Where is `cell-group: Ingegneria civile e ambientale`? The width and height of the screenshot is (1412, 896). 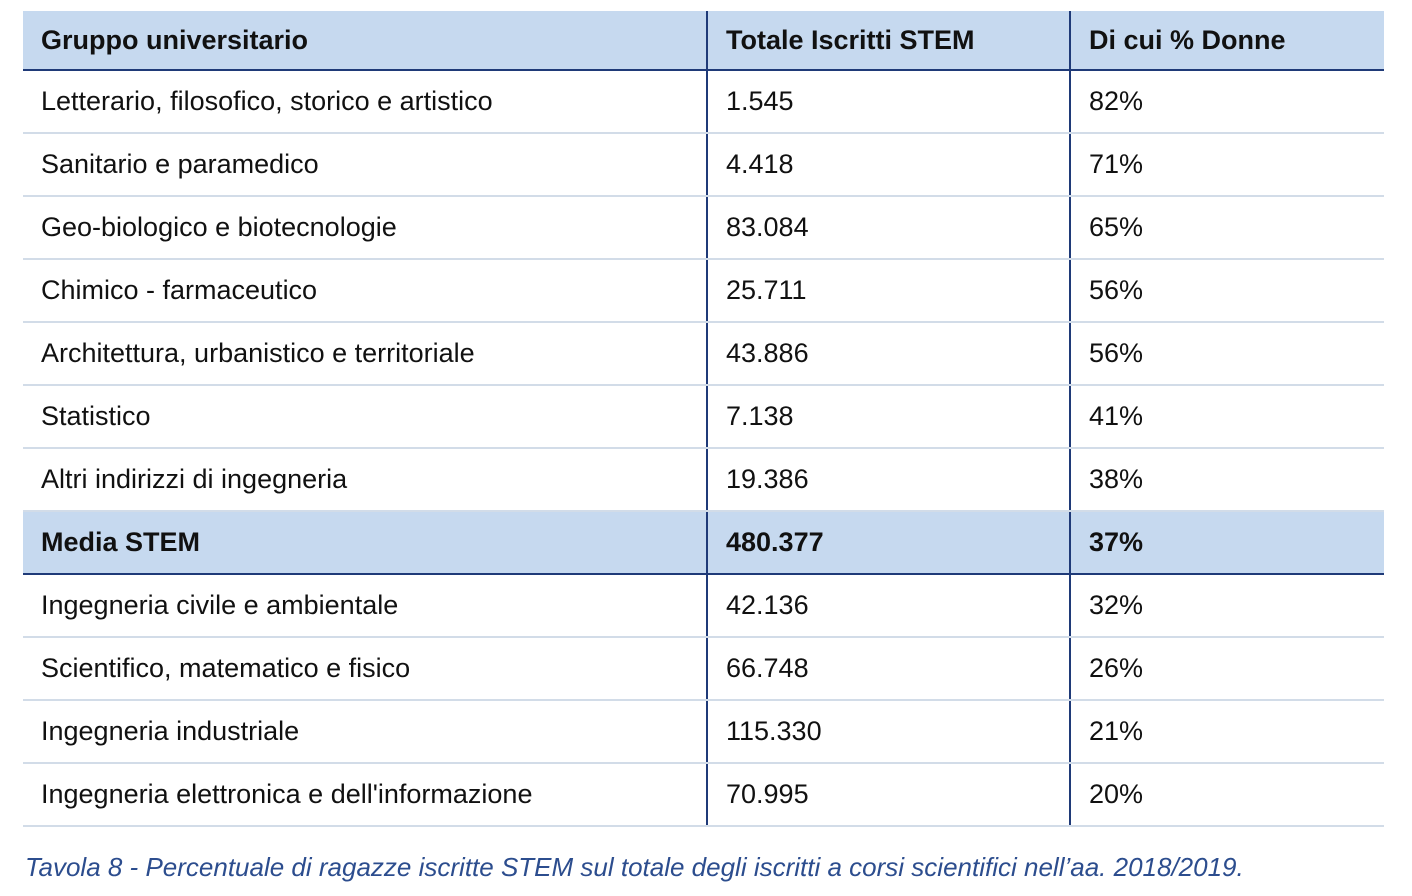 cell-group: Ingegneria civile e ambientale is located at coordinates (365, 606).